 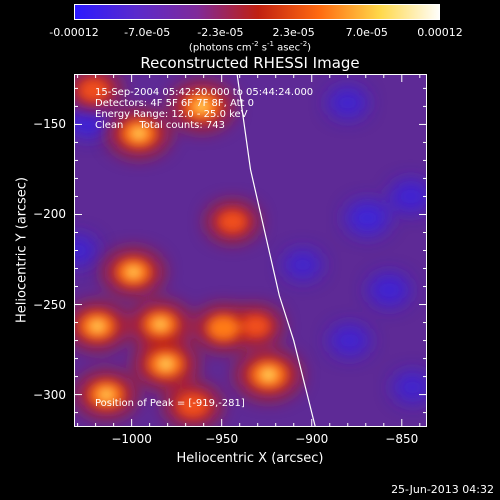 What do you see at coordinates (312, 439) in the screenshot?
I see `x-tick-label: −900` at bounding box center [312, 439].